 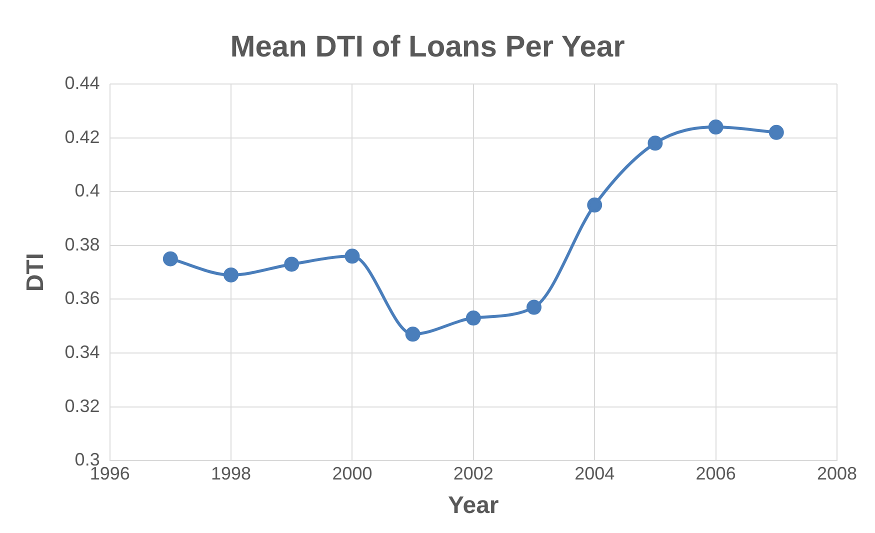 I want to click on chart-title: Mean DTI of Loans Per Year, so click(x=428, y=47).